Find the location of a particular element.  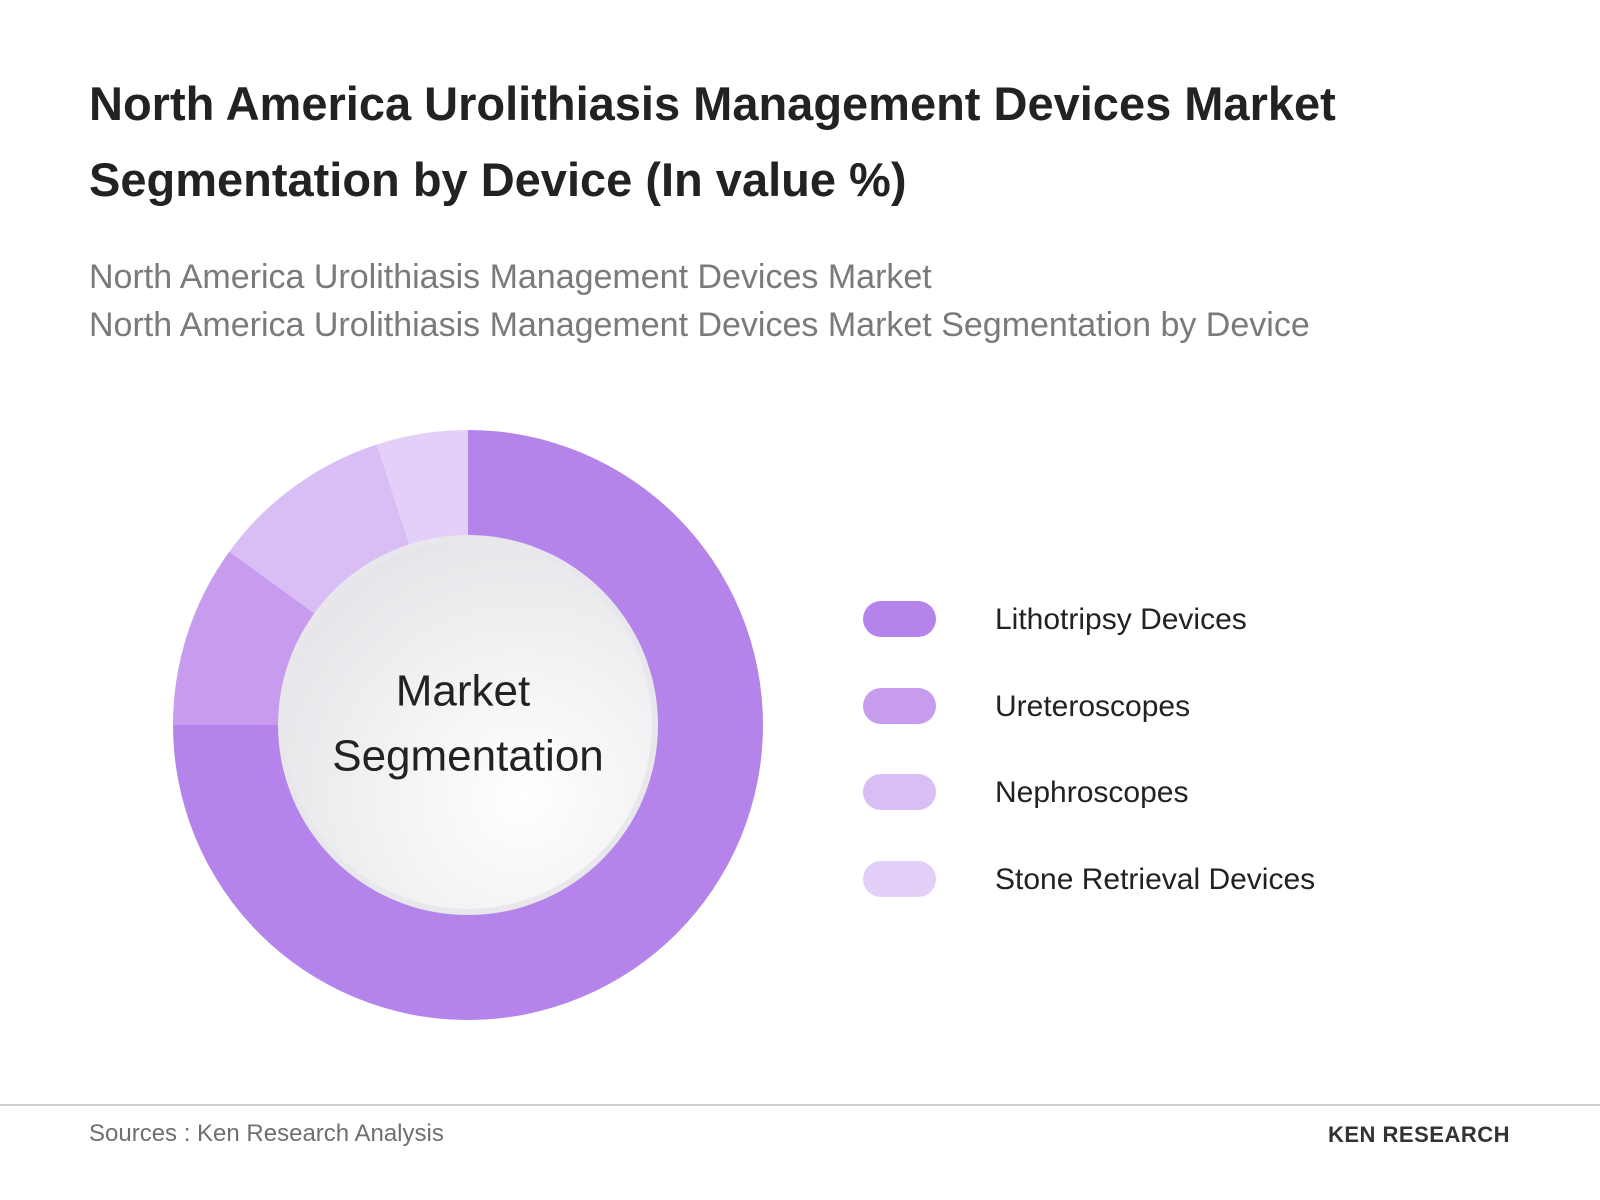

legend-label: Ureteroscopes is located at coordinates (1092, 706).